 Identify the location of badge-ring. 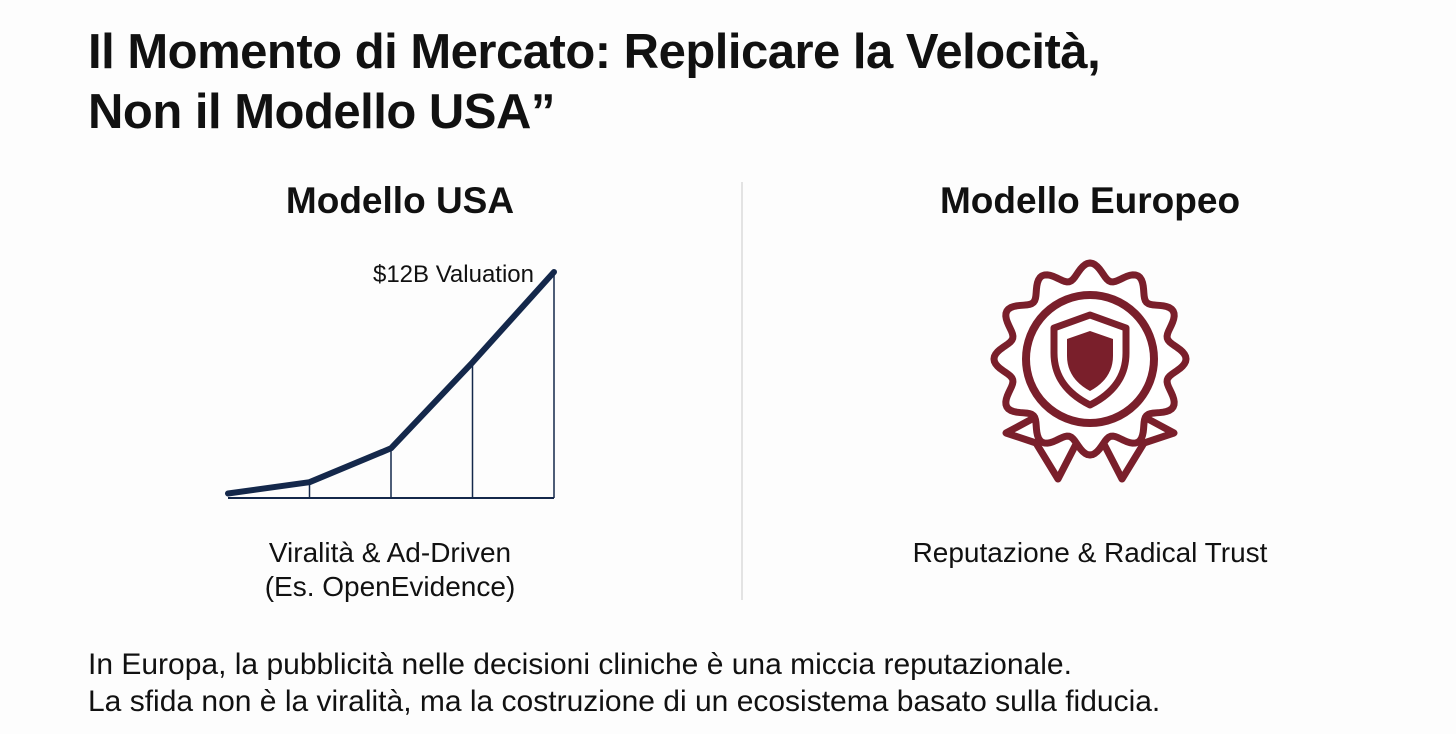
(1090, 359).